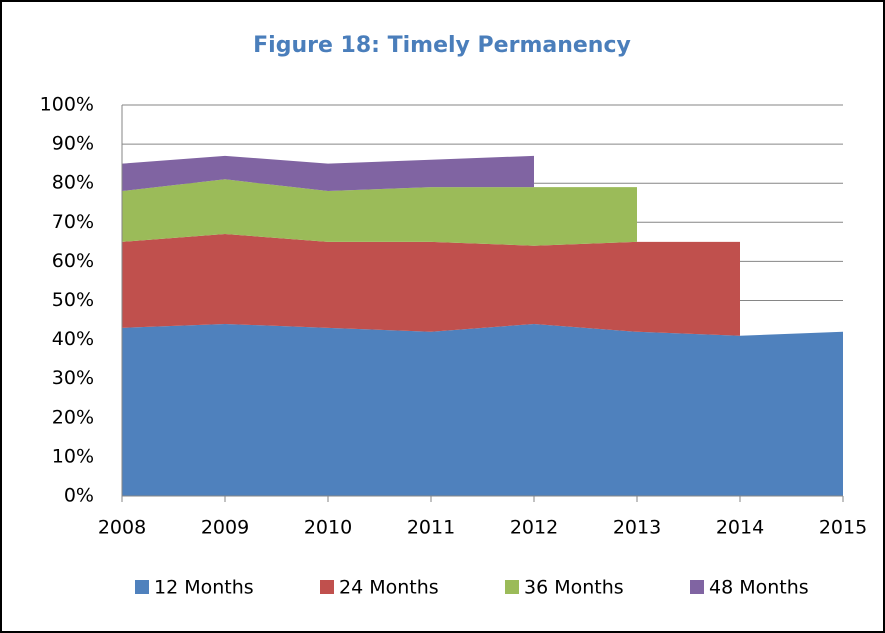 This screenshot has height=633, width=885. I want to click on y-tick-label: 10%, so click(73, 456).